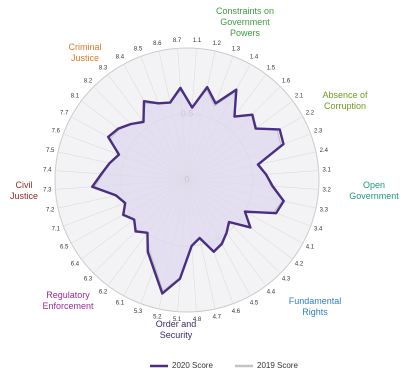 Image resolution: width=403 pixels, height=378 pixels. I want to click on legend-label: 2019 Score, so click(277, 365).